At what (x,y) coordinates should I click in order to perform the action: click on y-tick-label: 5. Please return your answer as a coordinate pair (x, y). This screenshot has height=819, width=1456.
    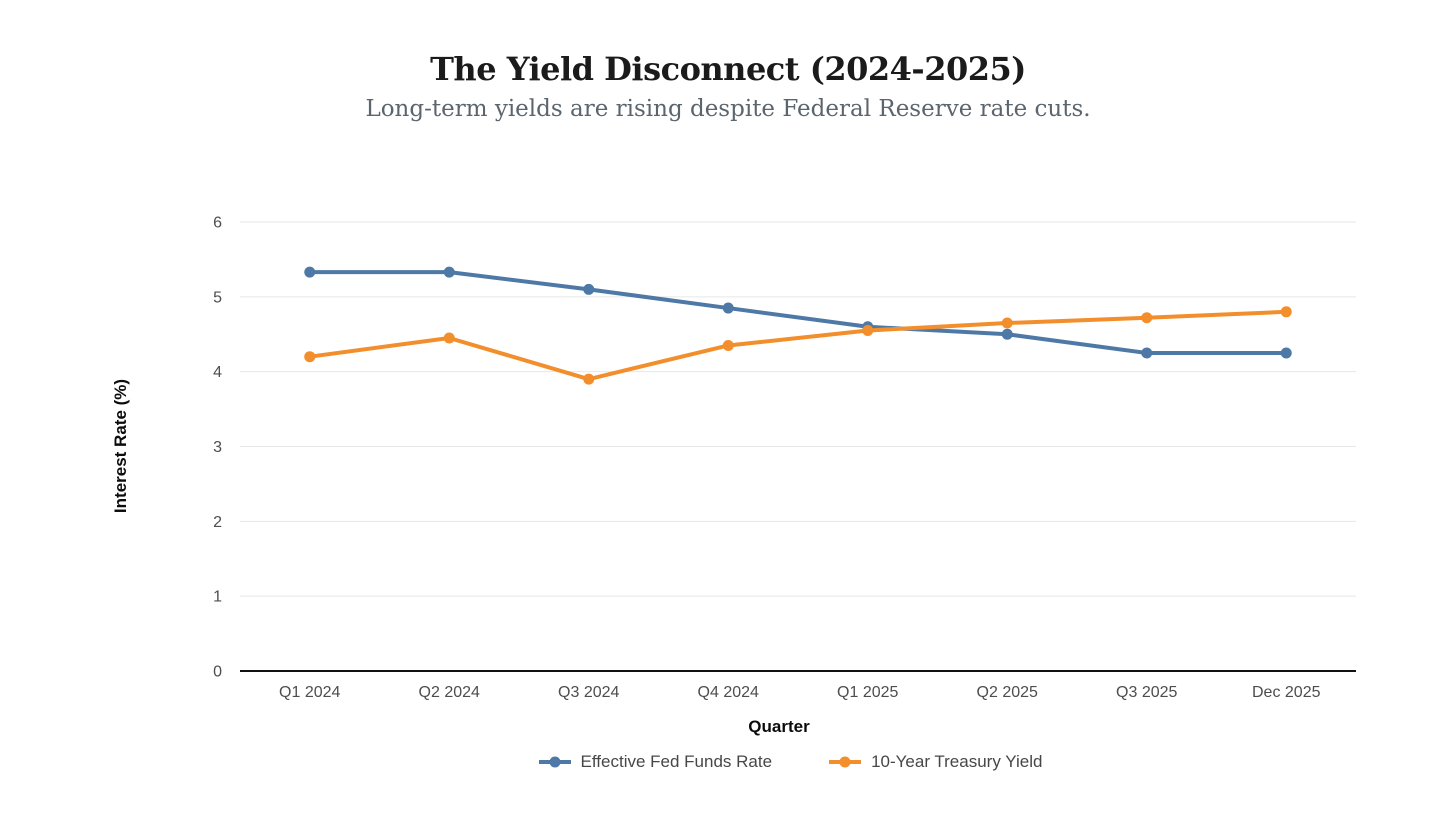
    Looking at the image, I should click on (217, 297).